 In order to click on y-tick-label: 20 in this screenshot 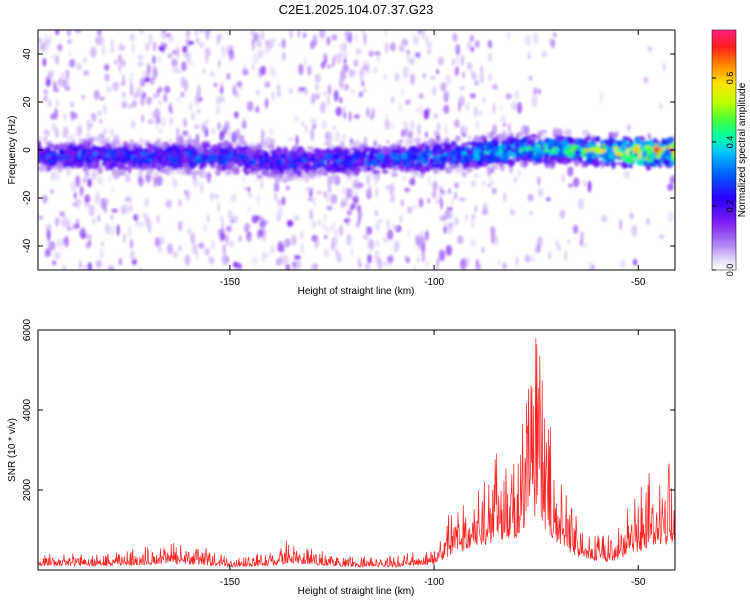, I will do `click(27, 102)`.